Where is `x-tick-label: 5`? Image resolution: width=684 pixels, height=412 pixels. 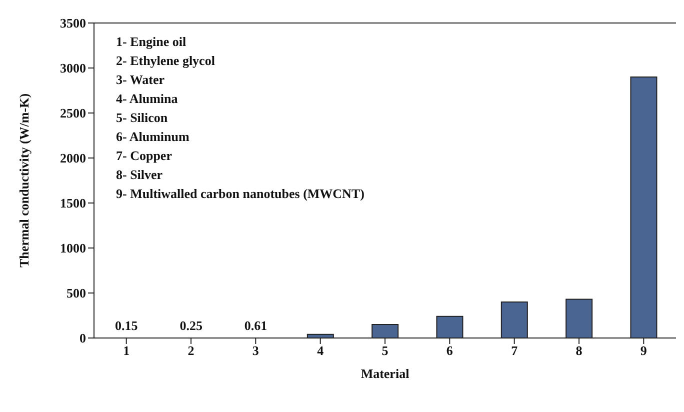
x-tick-label: 5 is located at coordinates (385, 350).